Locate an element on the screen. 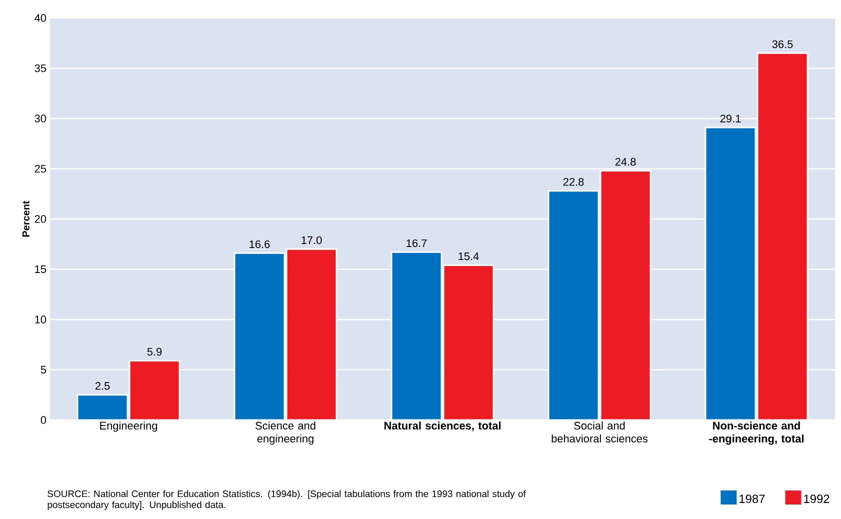 The height and width of the screenshot is (519, 841). source-note: SOURCE: National Center for Education Statistics. (1994b). [Special tabulations from the 1993 national study of postsecondary faculty]. Unpublished data. is located at coordinates (287, 500).